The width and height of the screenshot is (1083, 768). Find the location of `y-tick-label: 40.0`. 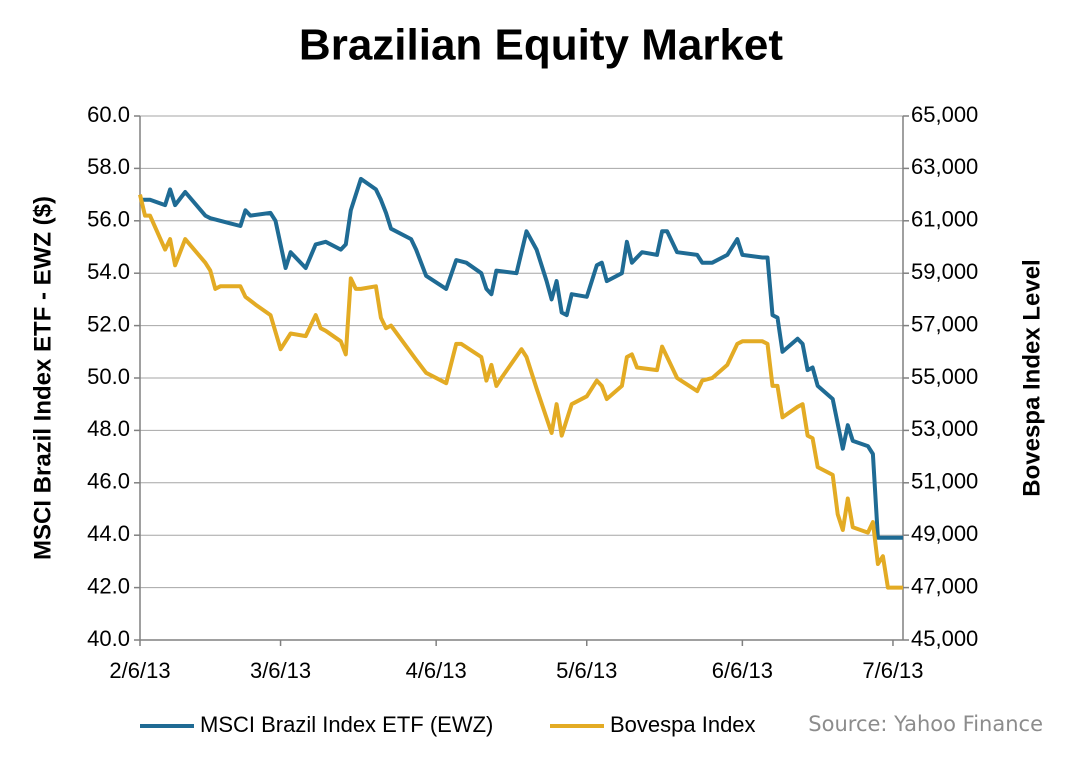

y-tick-label: 40.0 is located at coordinates (108, 638).